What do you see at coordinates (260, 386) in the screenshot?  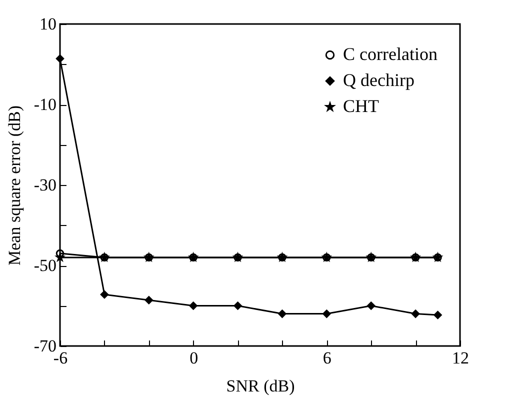 I see `x-axis-title: SNR (dB)` at bounding box center [260, 386].